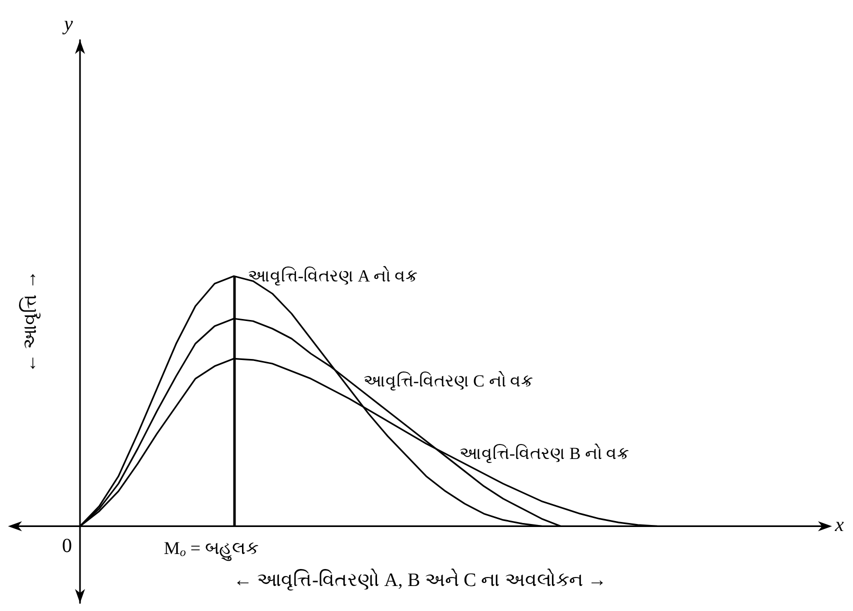 The image size is (853, 611). What do you see at coordinates (333, 276) in the screenshot?
I see `series-label: આવૃત્તિ-વિતરણ A નો વક્ર` at bounding box center [333, 276].